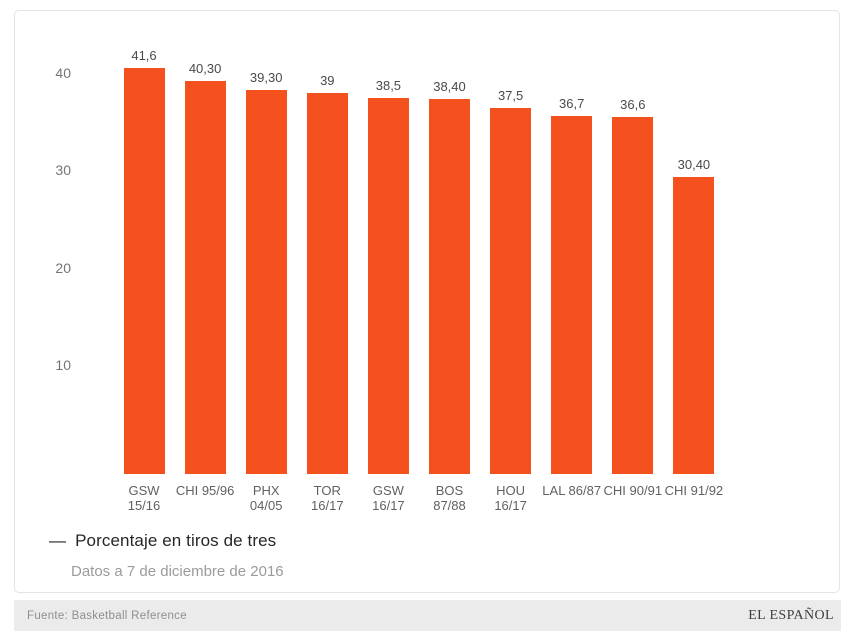 This screenshot has width=854, height=640. I want to click on y-axis-tick: 30, so click(63, 170).